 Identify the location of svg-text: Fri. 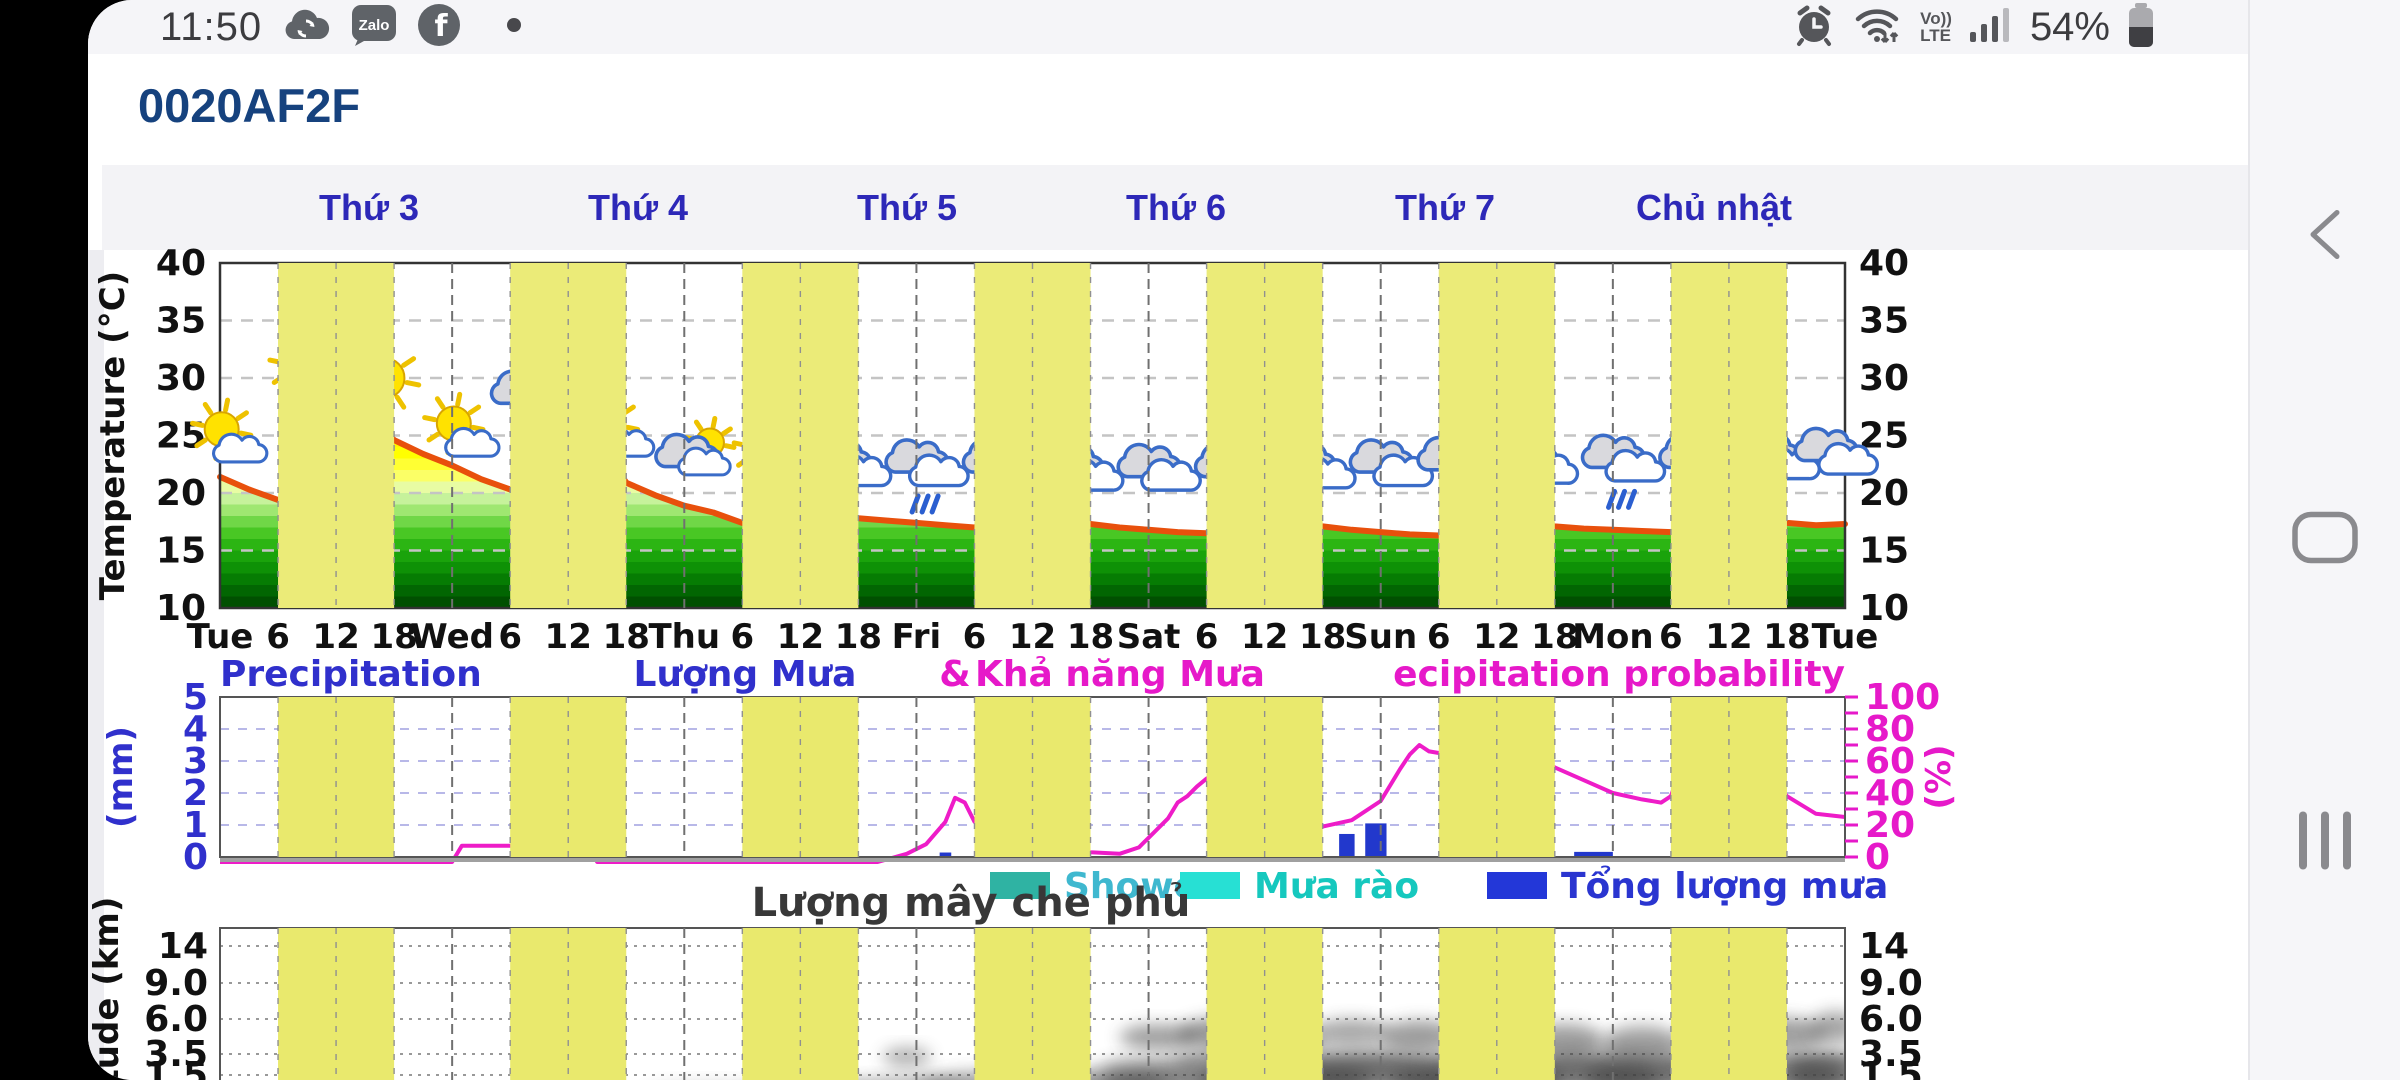
(916, 637).